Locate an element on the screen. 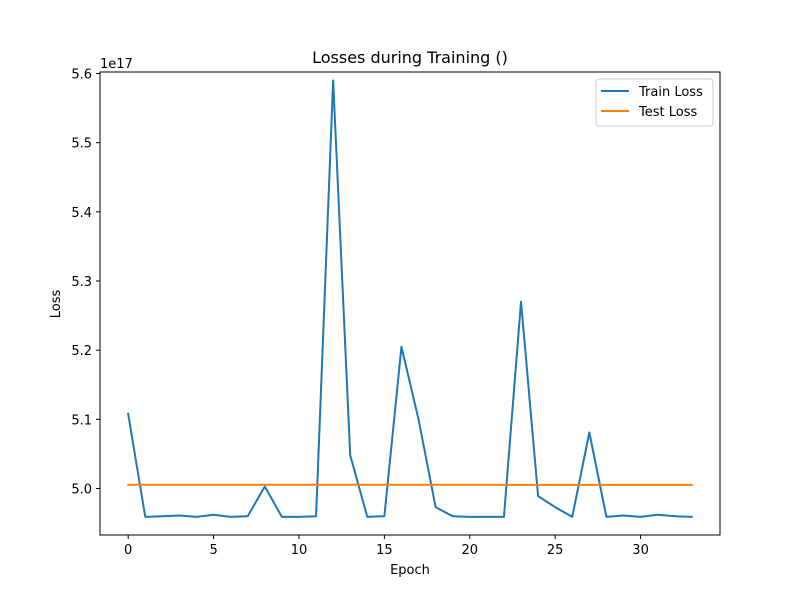 This screenshot has width=800, height=600. x-tick-label: 5 is located at coordinates (213, 550).